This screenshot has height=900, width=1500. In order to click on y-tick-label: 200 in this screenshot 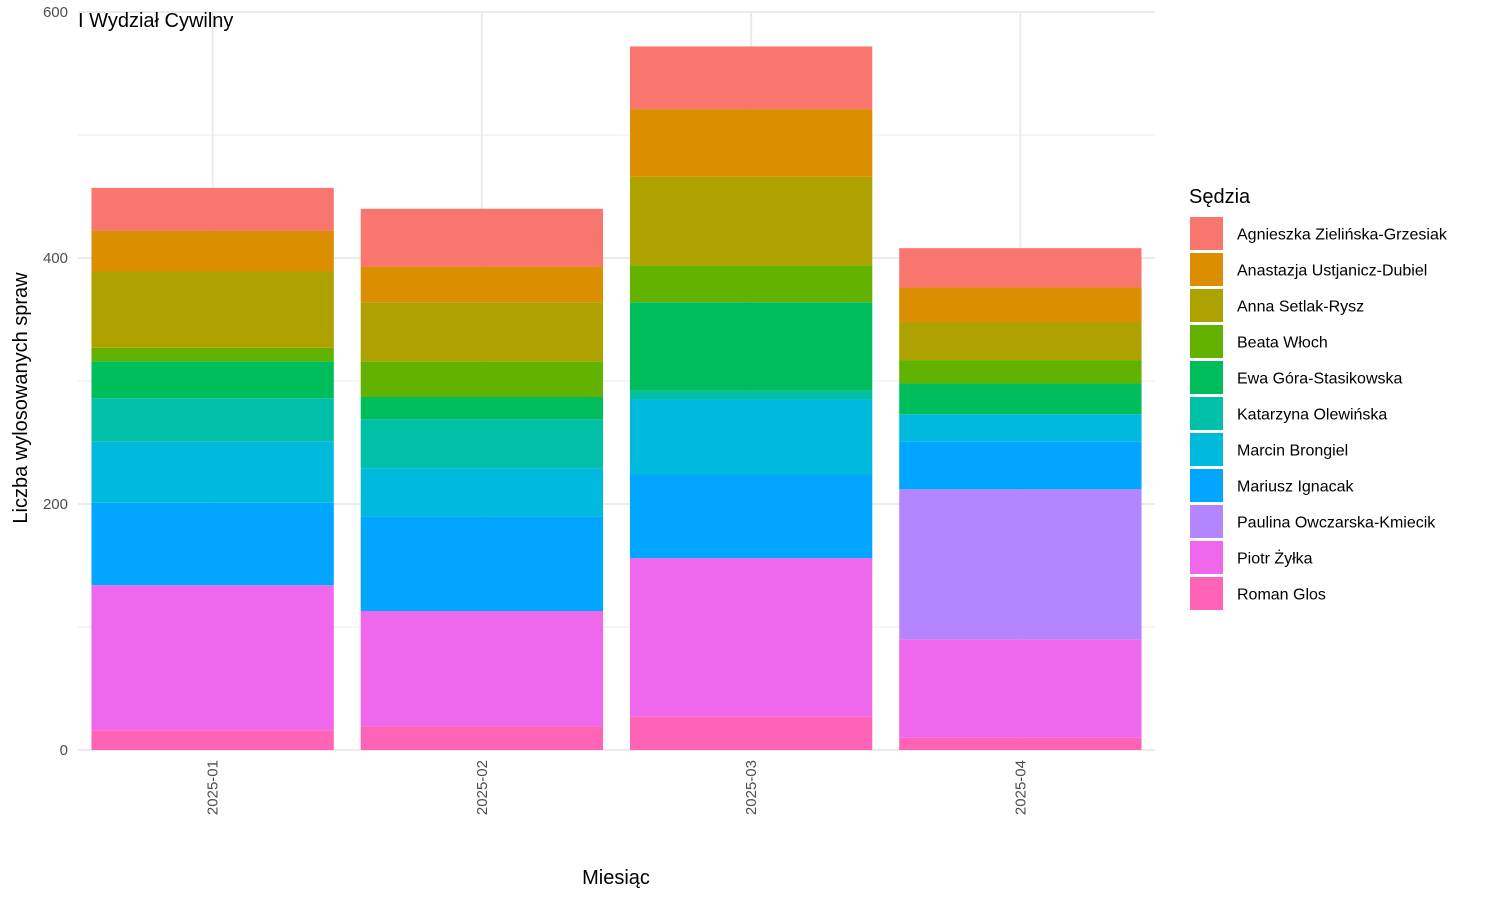, I will do `click(55, 504)`.